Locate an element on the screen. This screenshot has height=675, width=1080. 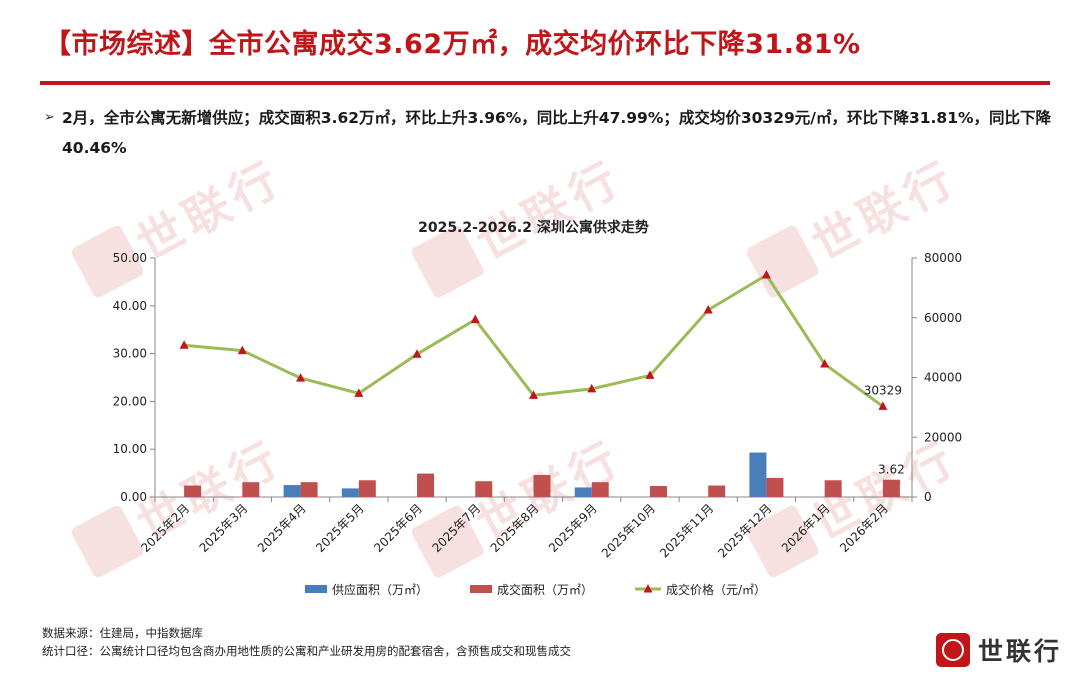
x-tick-label: 2025年11月 is located at coordinates (686, 530).